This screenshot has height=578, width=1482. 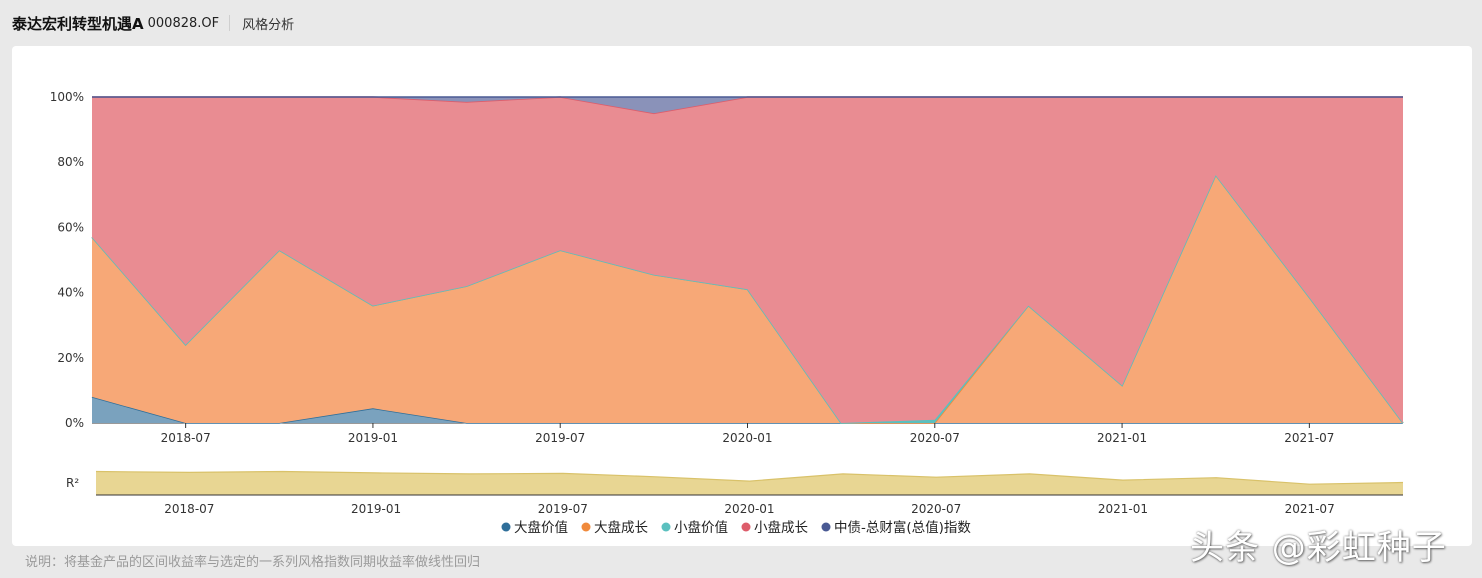 What do you see at coordinates (935, 438) in the screenshot?
I see `x-tick-label: 2020-07` at bounding box center [935, 438].